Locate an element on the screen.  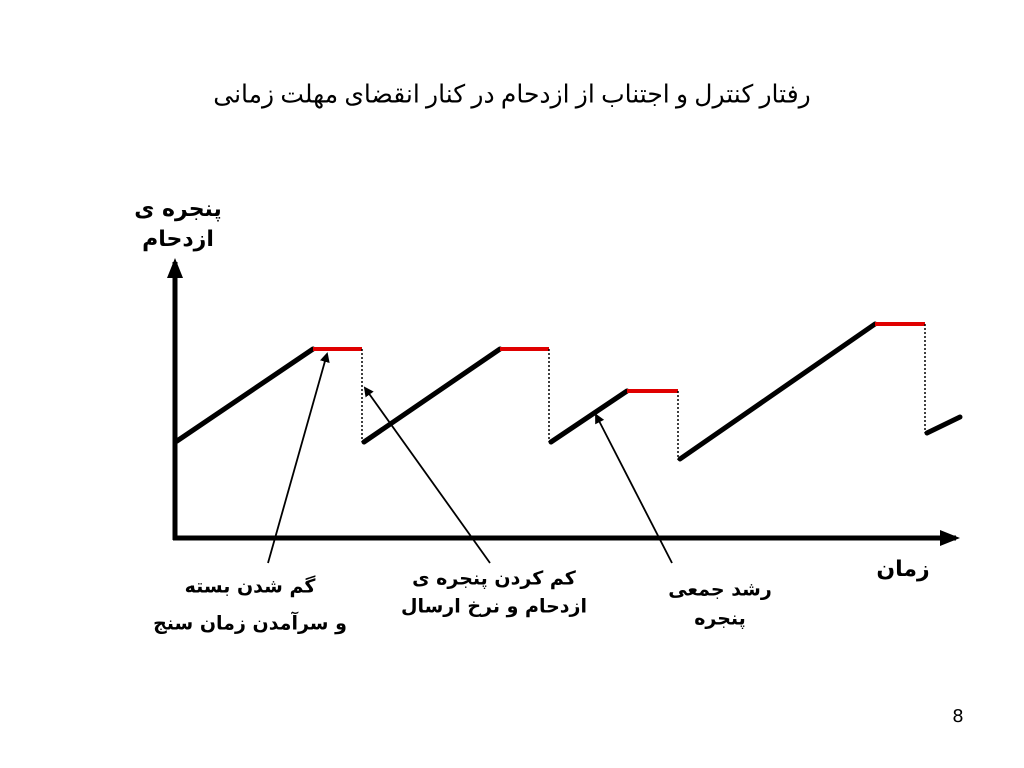
annotation: ازدحام و نرخ ارسال is located at coordinates (494, 607).